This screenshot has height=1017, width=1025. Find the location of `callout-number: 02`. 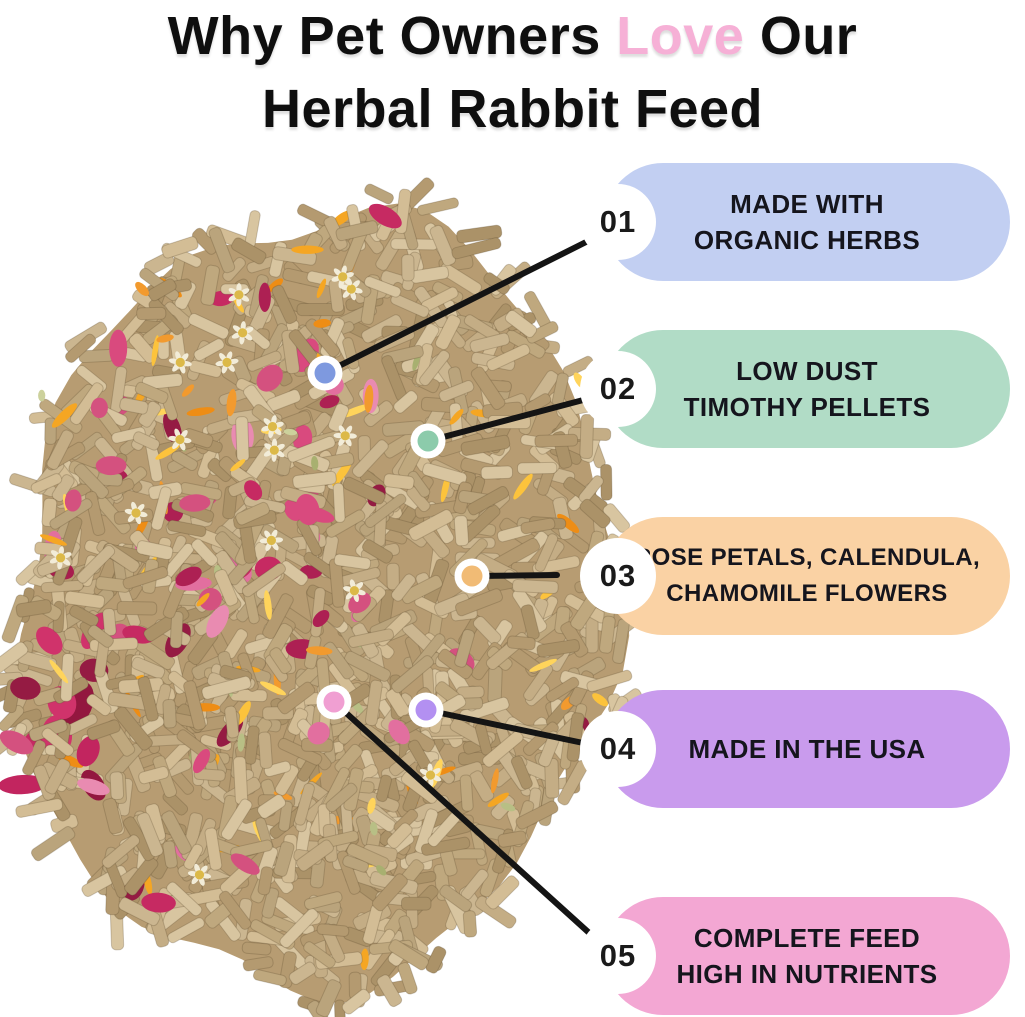

callout-number: 02 is located at coordinates (618, 388).